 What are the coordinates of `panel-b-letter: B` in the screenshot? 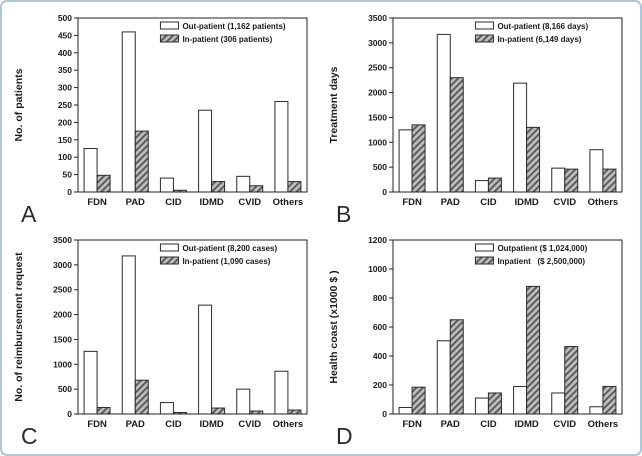 It's located at (344, 214).